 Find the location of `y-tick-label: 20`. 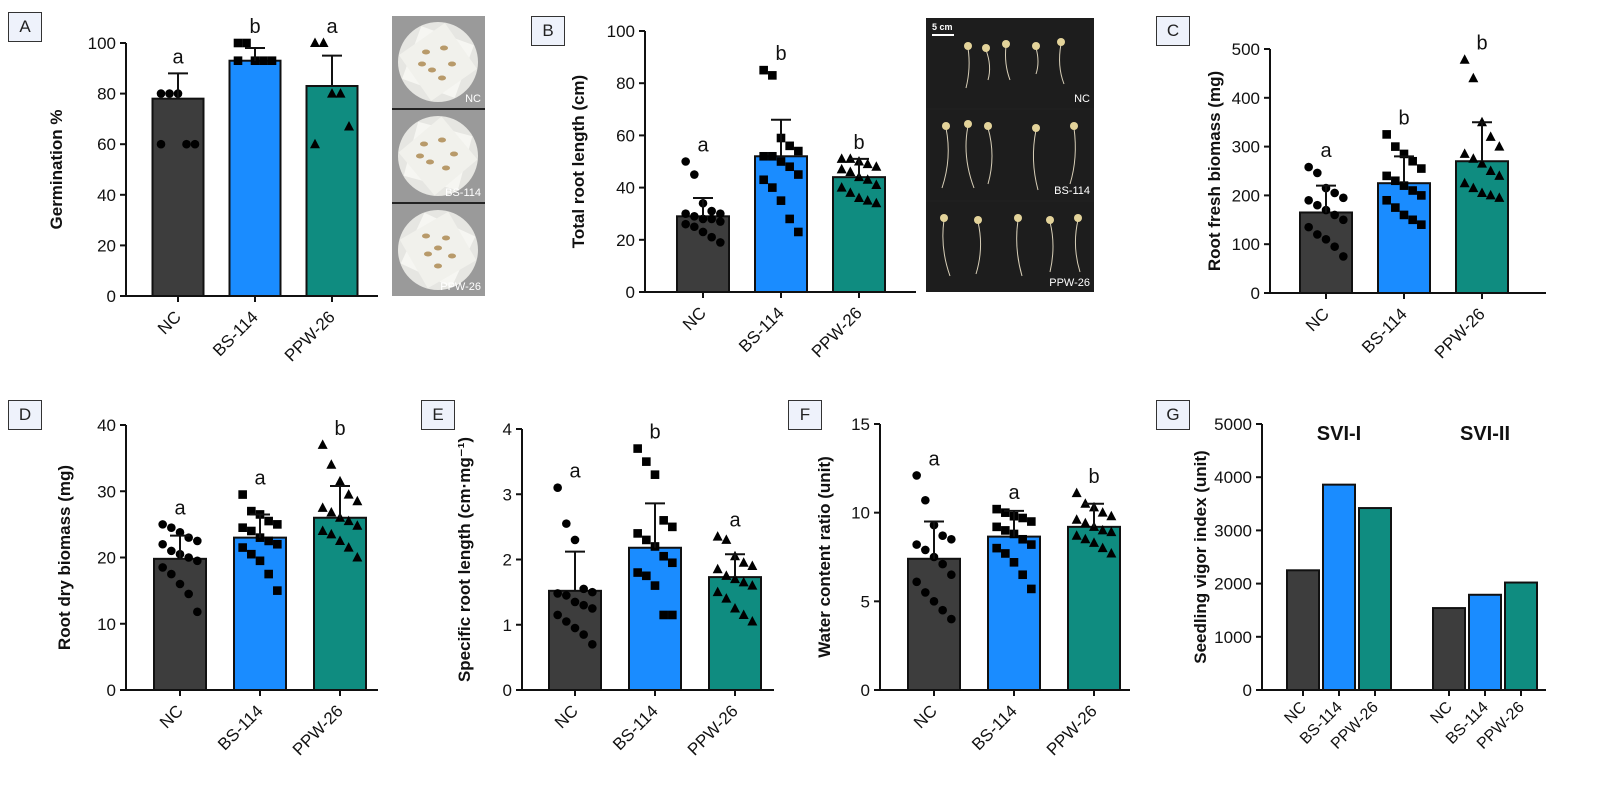

y-tick-label: 20 is located at coordinates (106, 558).